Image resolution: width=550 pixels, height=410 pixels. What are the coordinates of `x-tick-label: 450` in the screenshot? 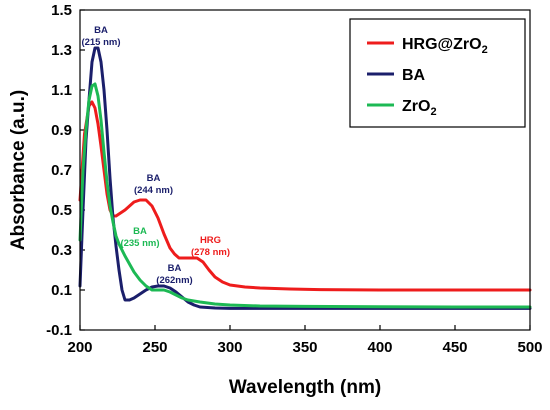 It's located at (454, 347).